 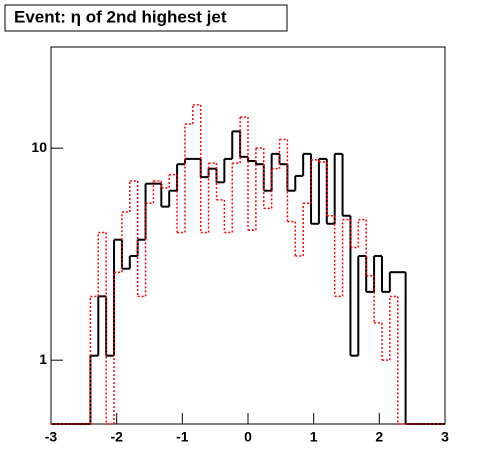 I want to click on x-tick-label: 2, so click(x=379, y=437).